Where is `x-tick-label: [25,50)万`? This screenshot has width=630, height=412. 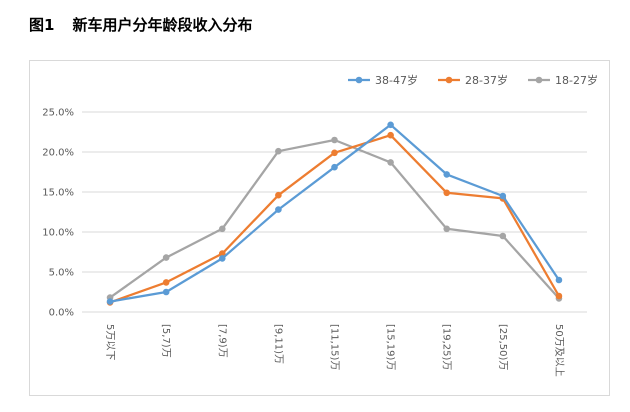
x-tick-label: [25,50)万 is located at coordinates (502, 347).